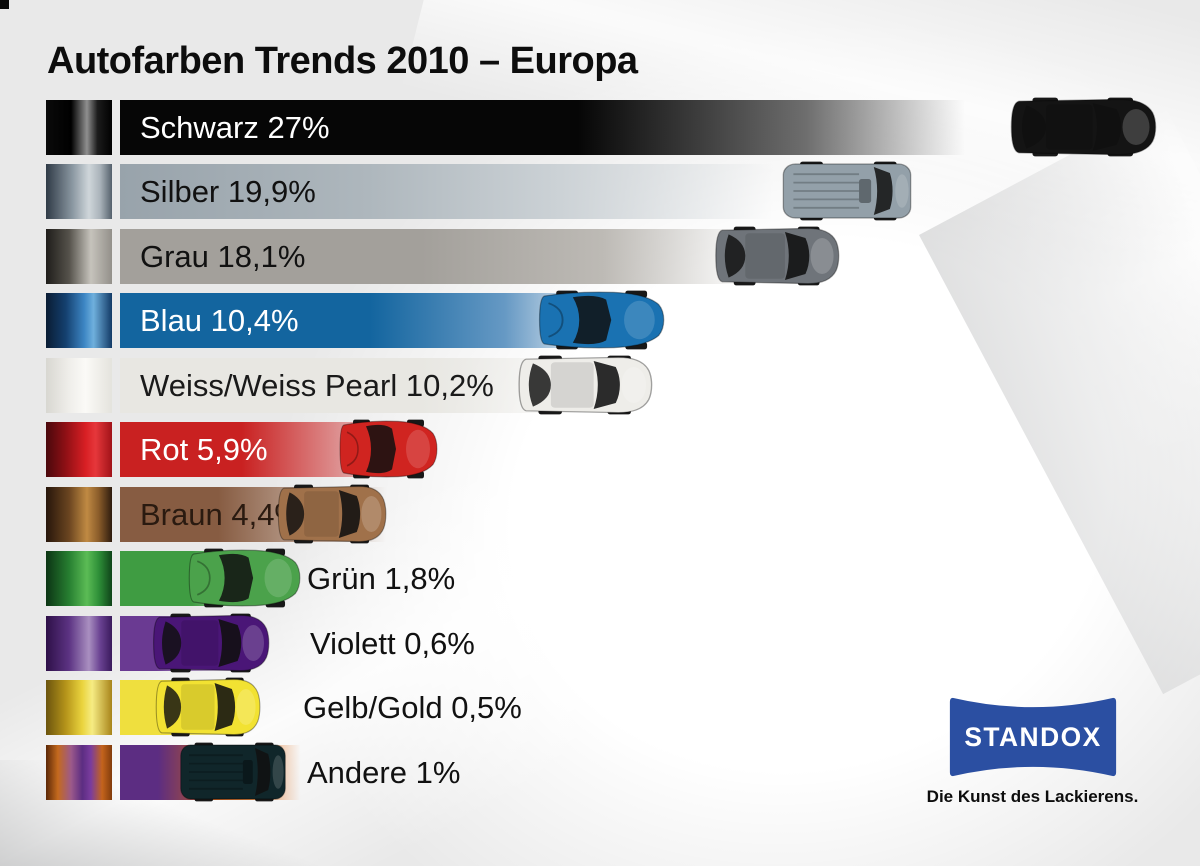 This screenshot has height=866, width=1200. Describe the element at coordinates (221, 514) in the screenshot. I see `bar-label: Braun 4,4%` at that location.